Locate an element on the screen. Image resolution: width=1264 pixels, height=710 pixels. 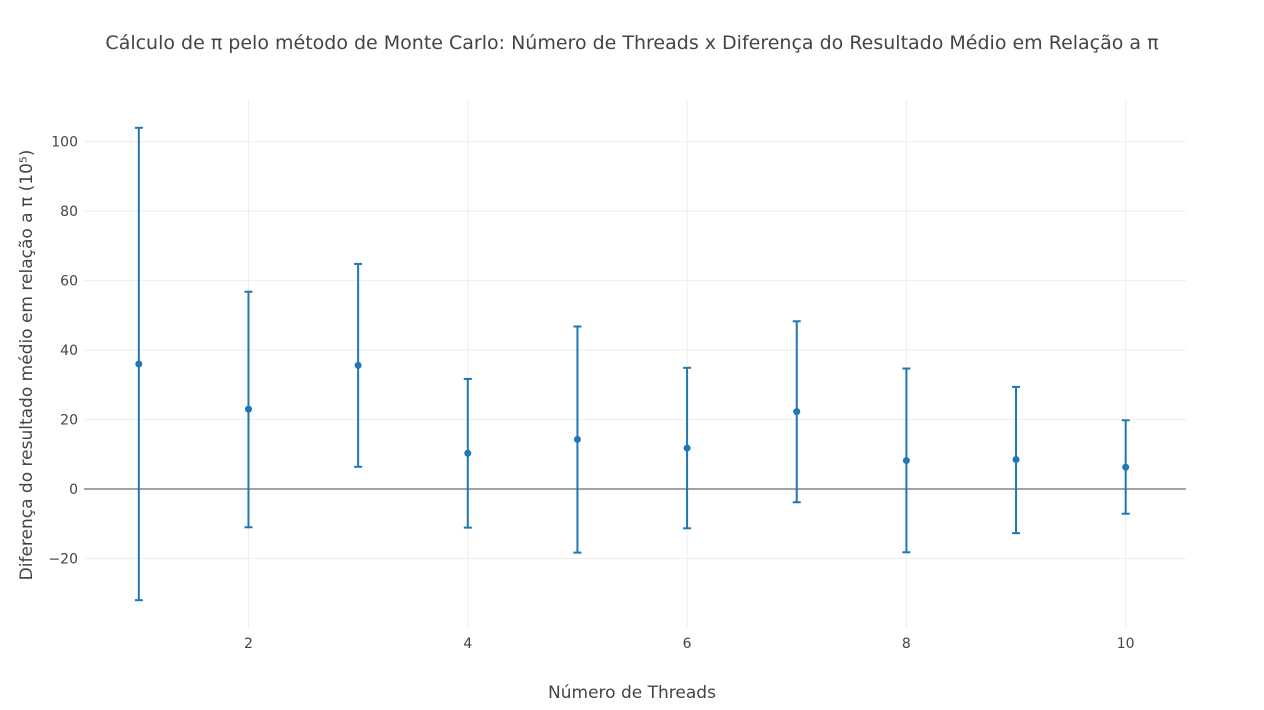
y-tick-label: 60 is located at coordinates (69, 282).